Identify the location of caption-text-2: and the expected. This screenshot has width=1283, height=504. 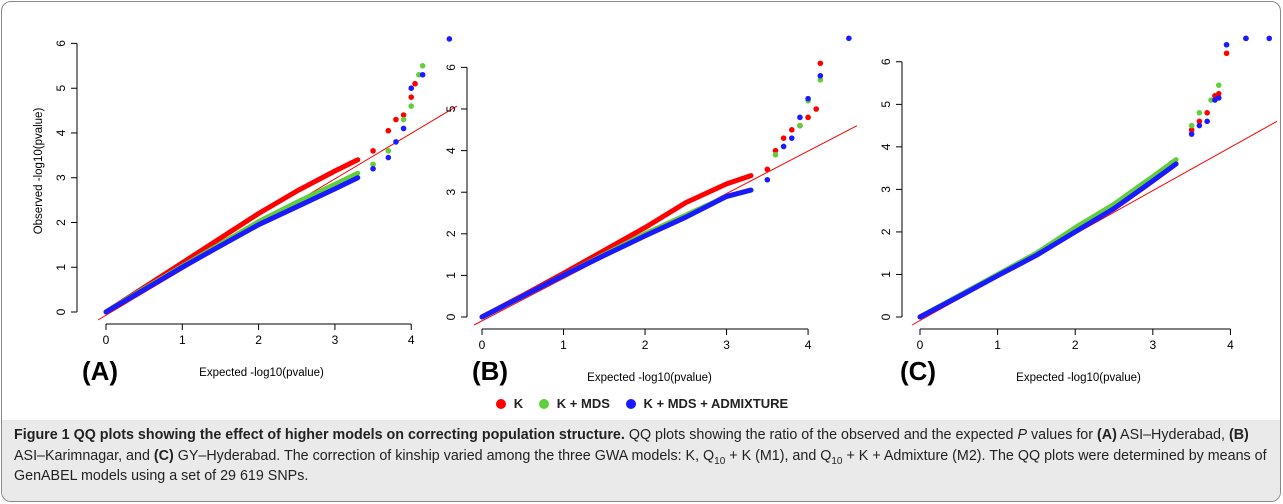
(958, 435).